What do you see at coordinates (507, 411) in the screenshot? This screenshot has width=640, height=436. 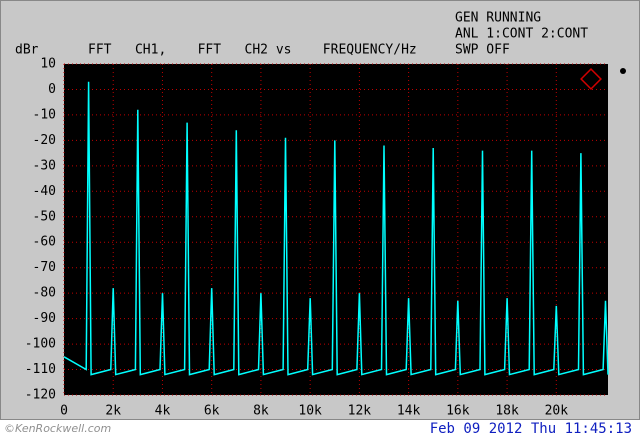 I see `x-tick-label: 18k` at bounding box center [507, 411].